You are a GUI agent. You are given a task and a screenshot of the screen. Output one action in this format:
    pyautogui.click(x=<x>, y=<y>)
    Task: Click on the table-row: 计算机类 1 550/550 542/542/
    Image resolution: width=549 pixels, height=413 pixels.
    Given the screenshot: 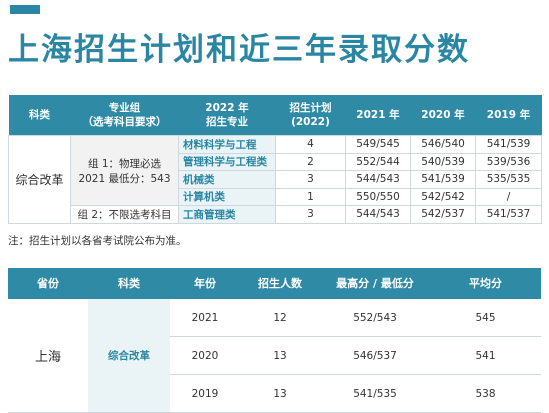 What is the action you would take?
    pyautogui.click(x=275, y=196)
    